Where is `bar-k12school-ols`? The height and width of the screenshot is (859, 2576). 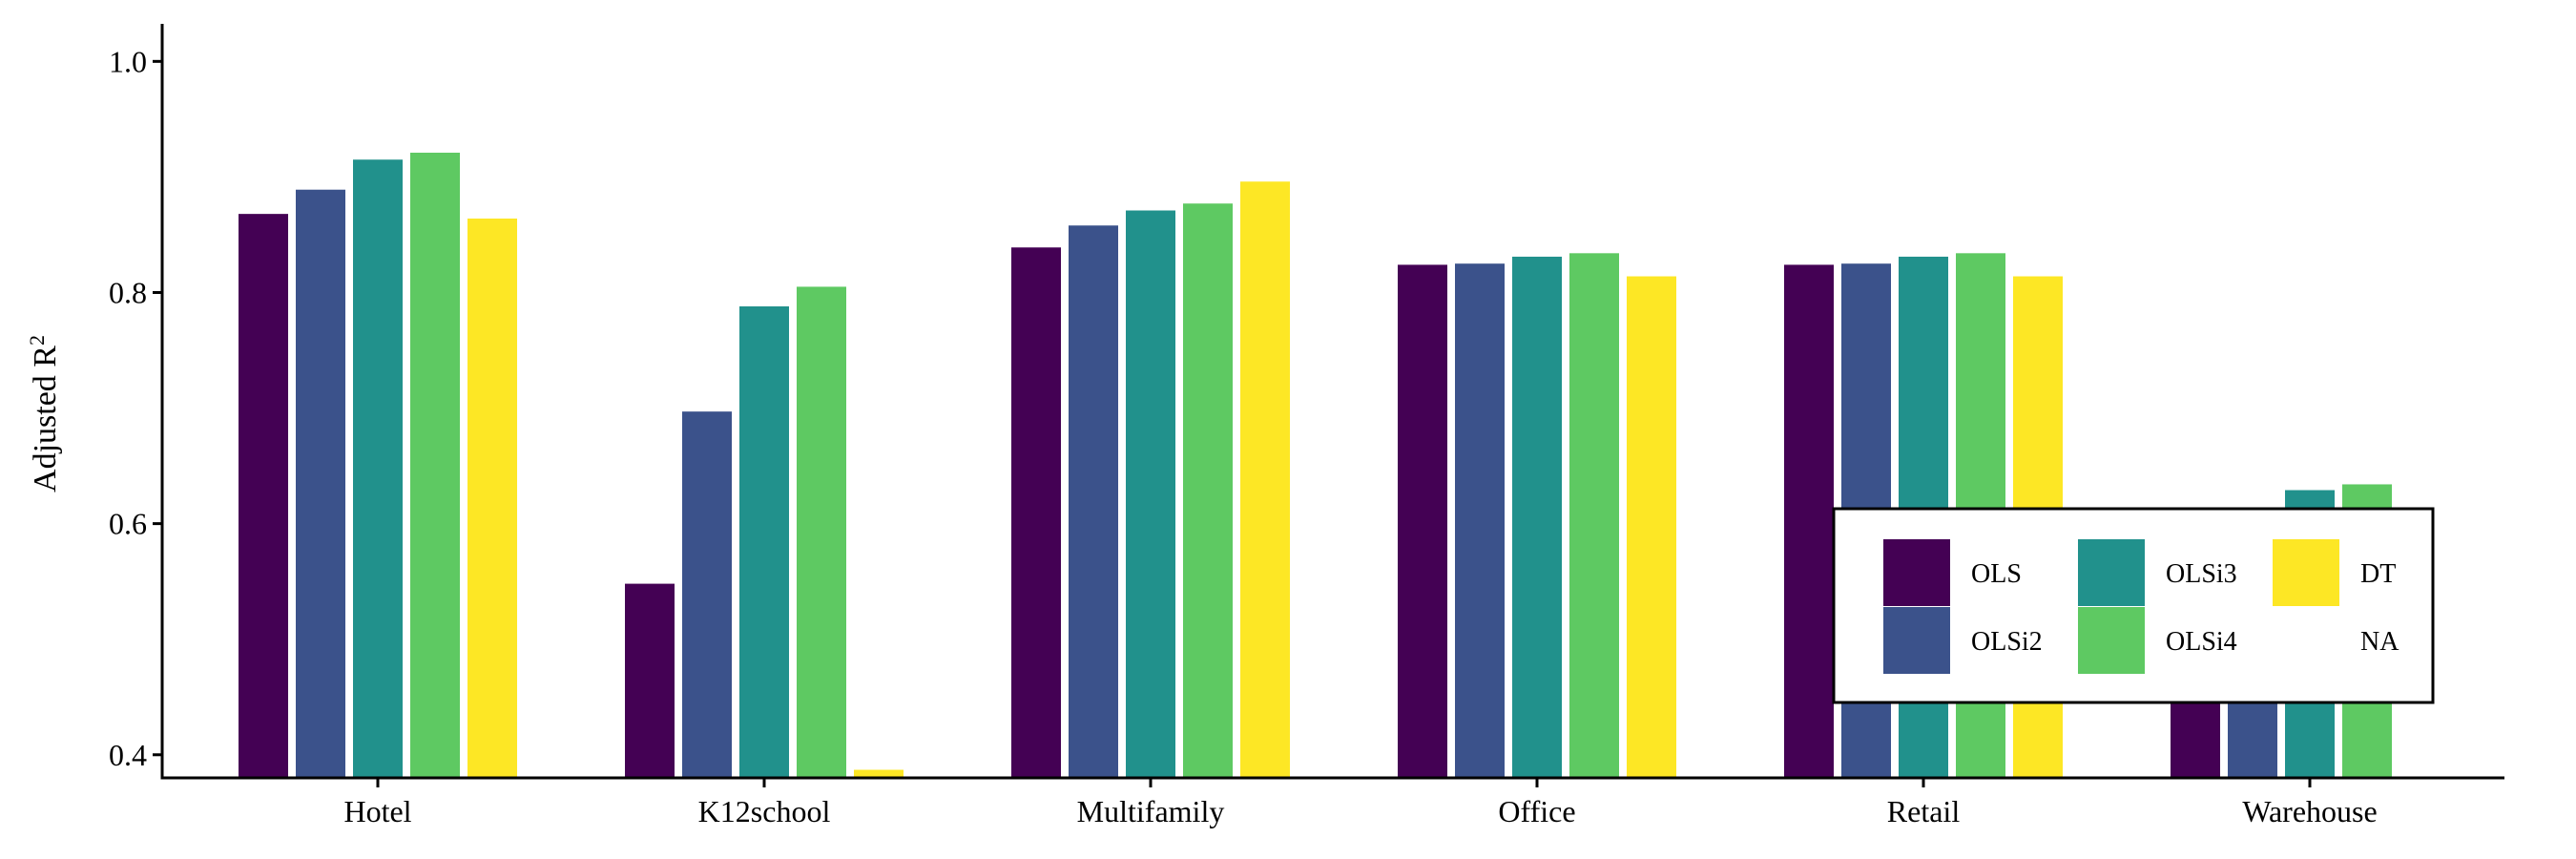
bar-k12school-ols is located at coordinates (650, 680).